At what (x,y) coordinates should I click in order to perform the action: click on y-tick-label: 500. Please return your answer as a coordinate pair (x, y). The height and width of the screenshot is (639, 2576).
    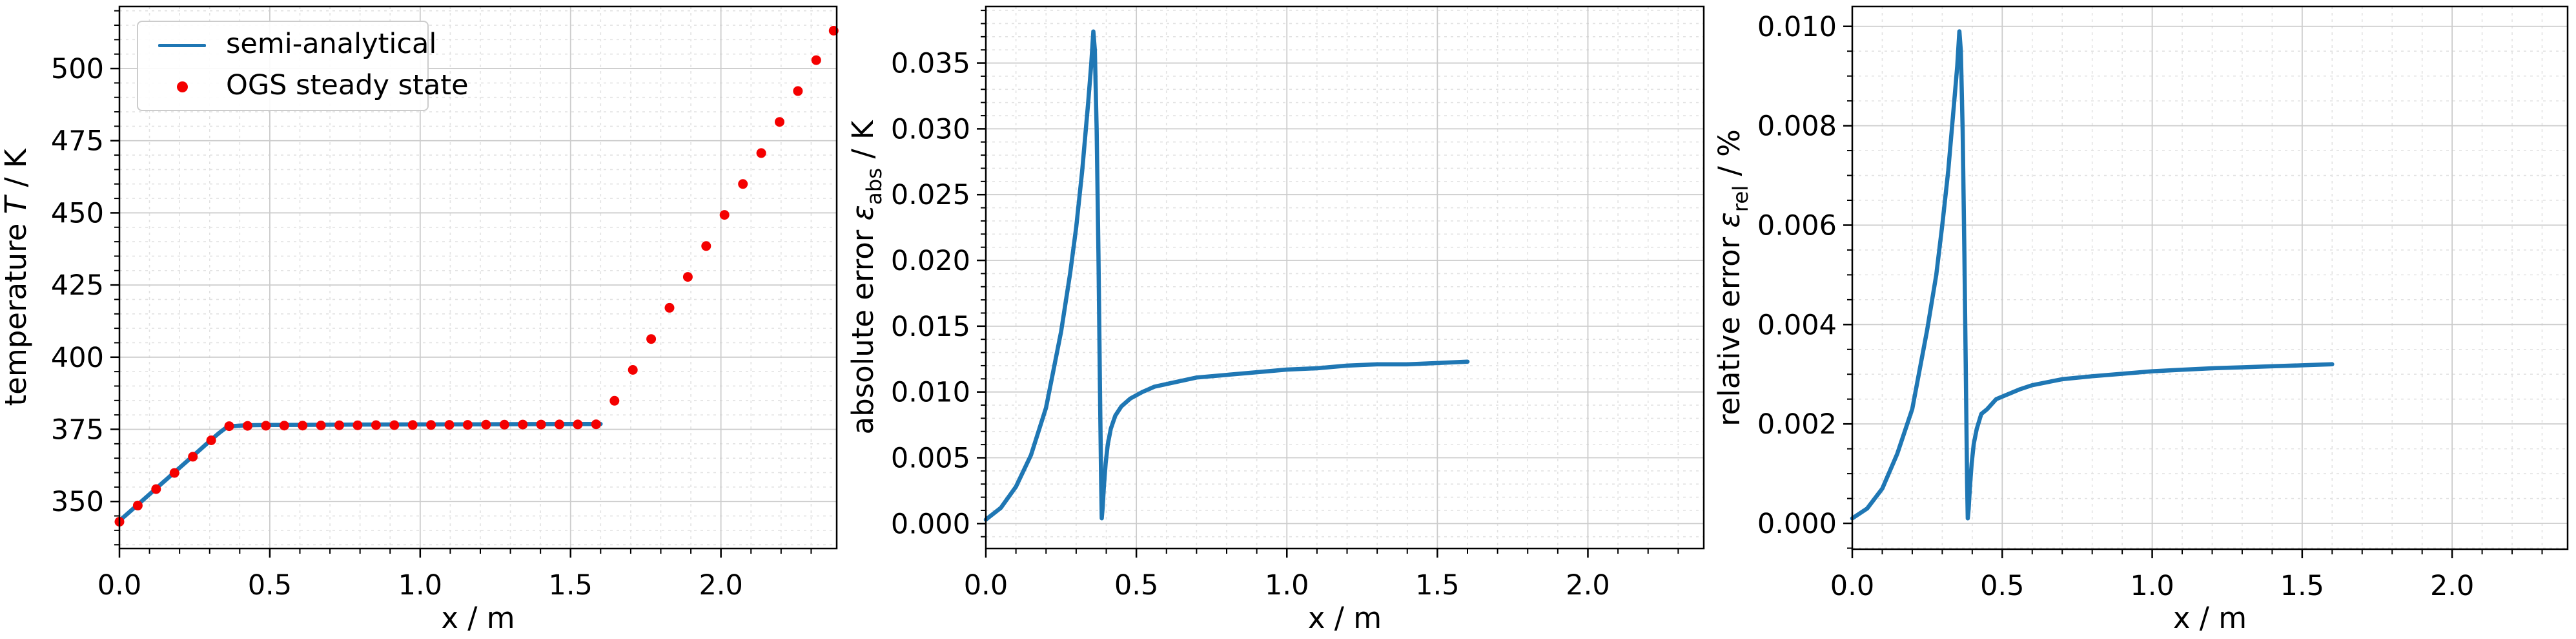
    Looking at the image, I should click on (77, 69).